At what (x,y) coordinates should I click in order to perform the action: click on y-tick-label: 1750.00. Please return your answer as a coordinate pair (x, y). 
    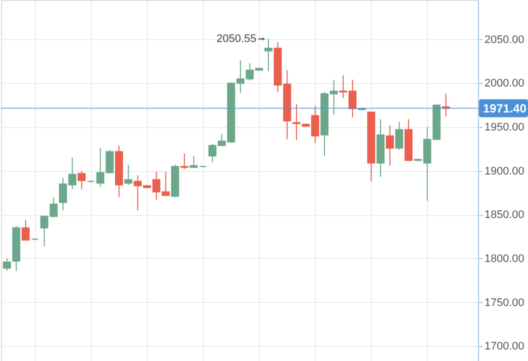
    Looking at the image, I should click on (504, 302).